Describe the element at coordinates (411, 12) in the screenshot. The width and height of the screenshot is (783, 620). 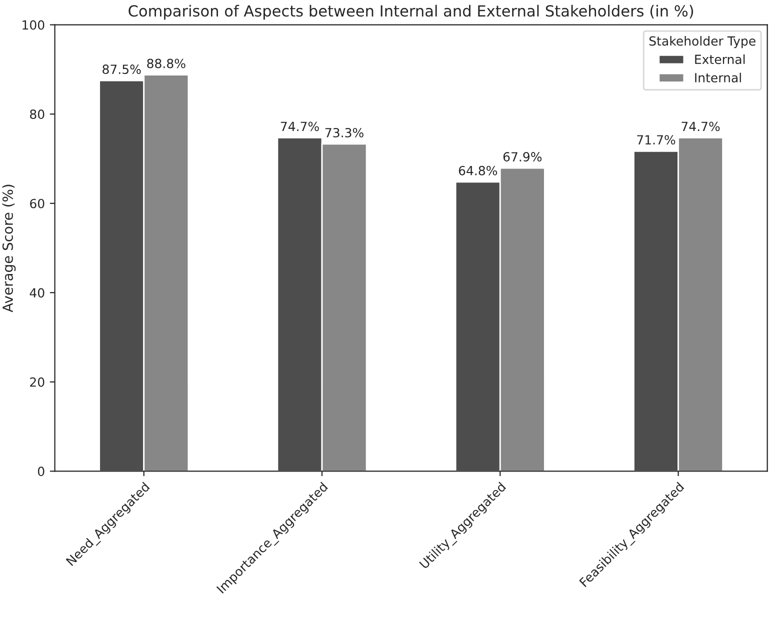
I see `chart-title: Comparison of Aspects between Internal and External Stakeholders (in %)` at that location.